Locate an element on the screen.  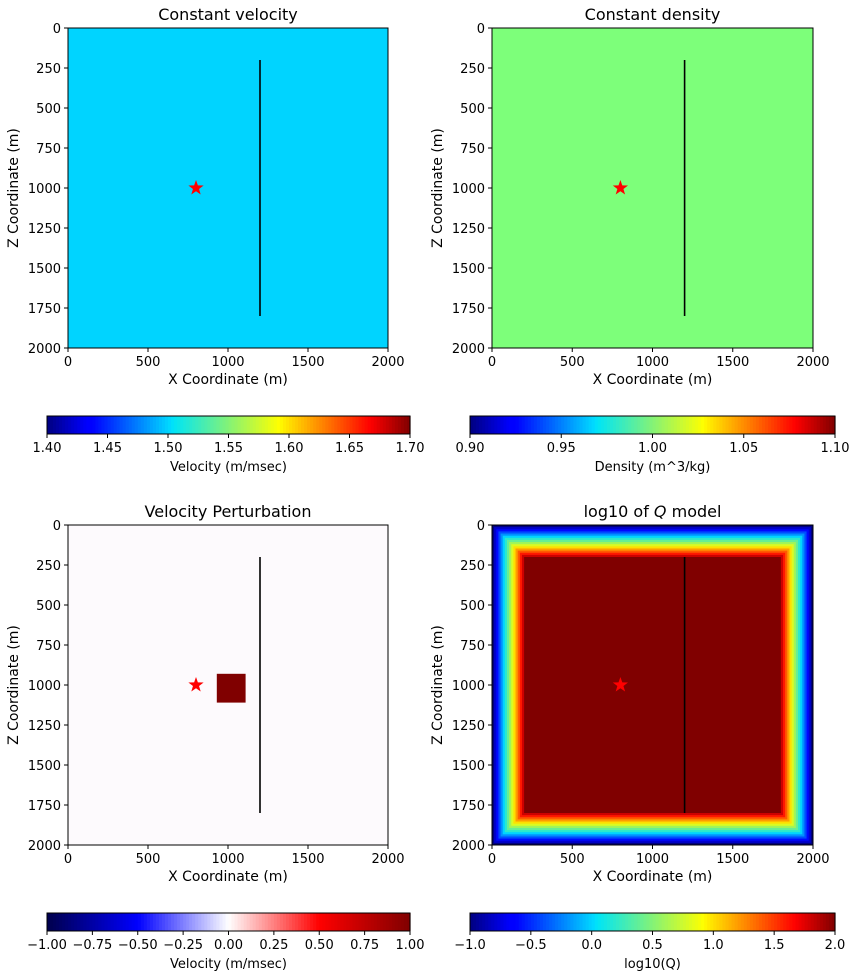
chart-title: Velocity Perturbation is located at coordinates (228, 511).